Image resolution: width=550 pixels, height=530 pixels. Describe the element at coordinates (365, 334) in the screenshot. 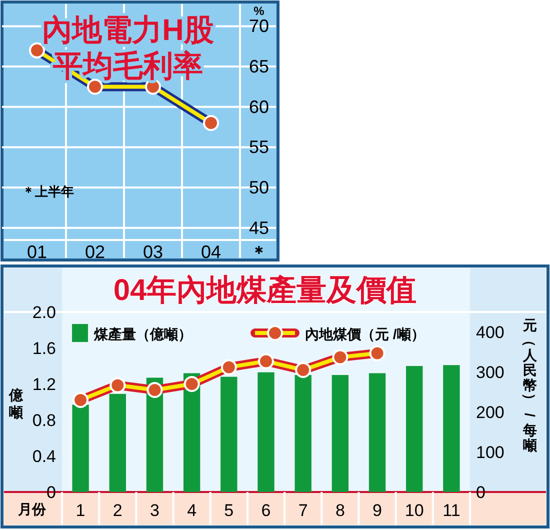

I see `legend-label: 內地煤價（元 /噸）` at that location.